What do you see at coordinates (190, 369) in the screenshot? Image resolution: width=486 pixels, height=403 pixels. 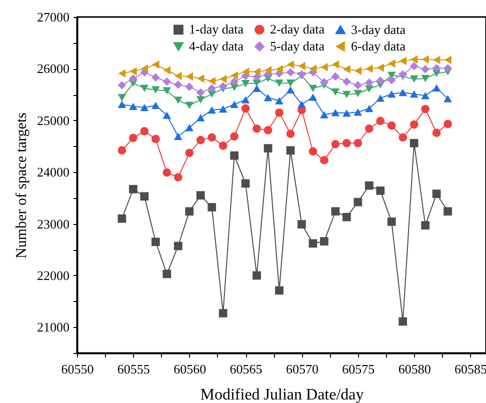 I see `x-tick-label: 60560` at bounding box center [190, 369].